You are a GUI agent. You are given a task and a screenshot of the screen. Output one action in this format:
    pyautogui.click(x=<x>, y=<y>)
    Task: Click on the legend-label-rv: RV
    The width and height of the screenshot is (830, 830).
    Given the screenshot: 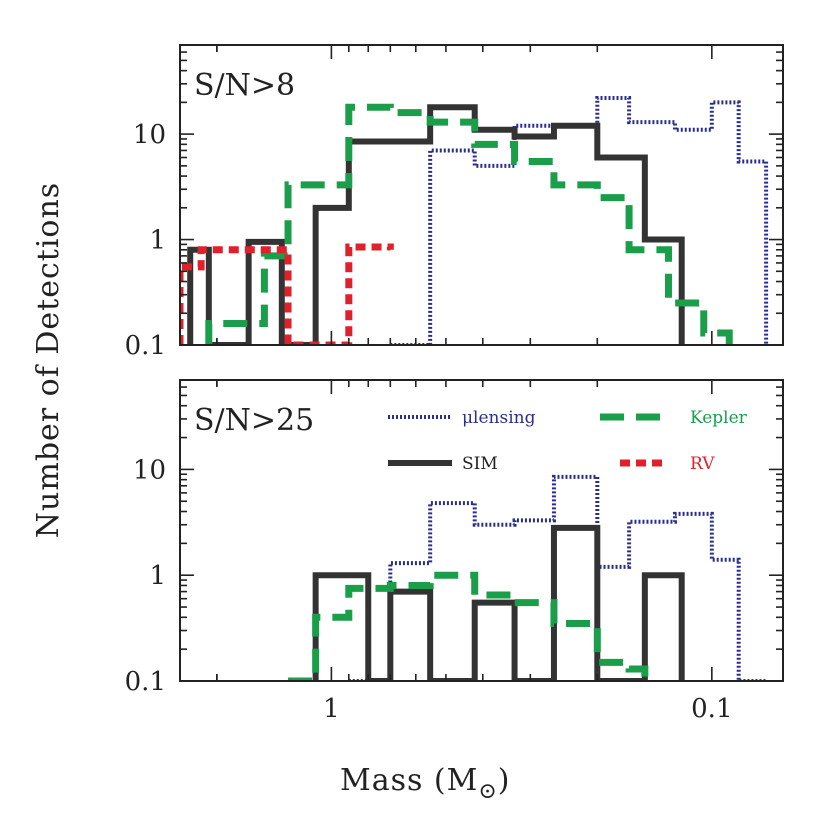 What is the action you would take?
    pyautogui.click(x=702, y=464)
    